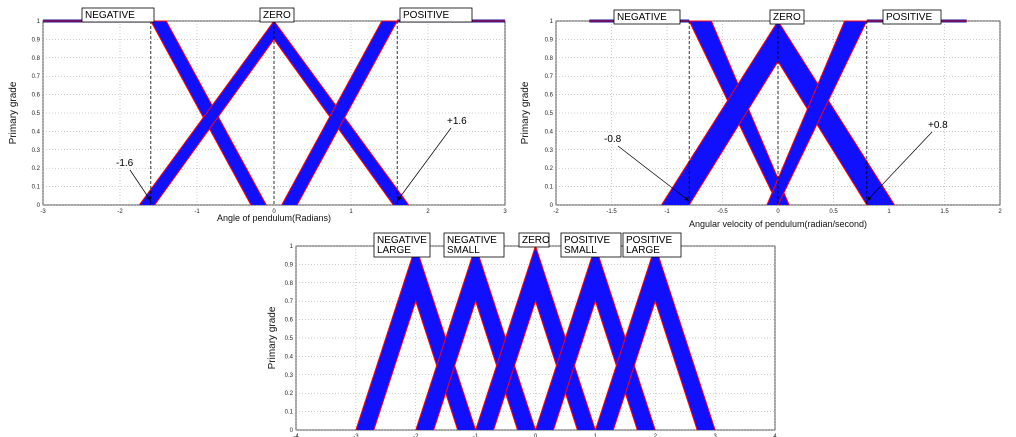  What do you see at coordinates (613, 139) in the screenshot?
I see `annotation-label: -0.8` at bounding box center [613, 139].